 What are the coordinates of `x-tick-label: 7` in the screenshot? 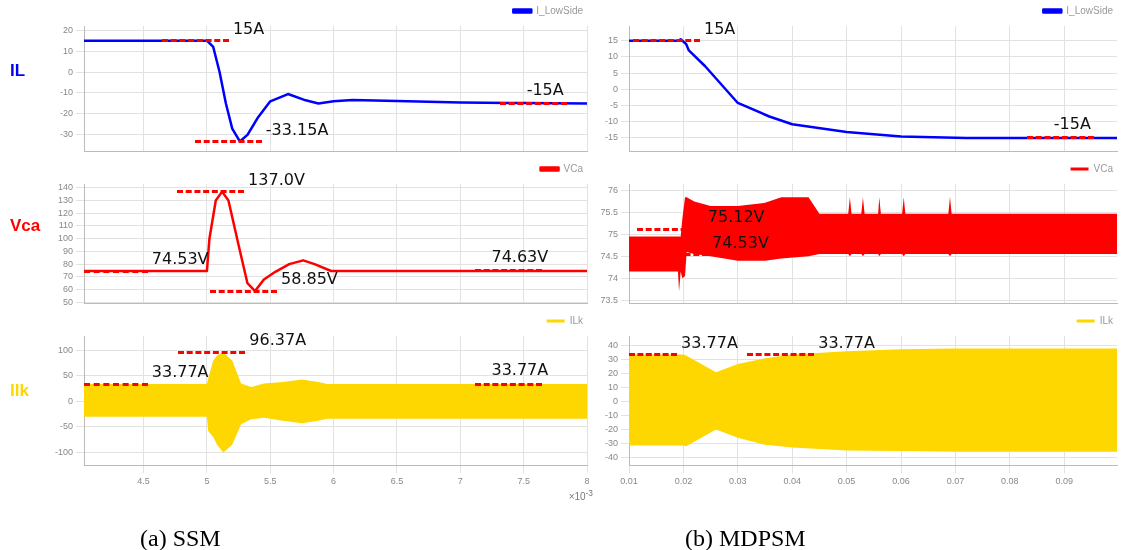 It's located at (460, 481).